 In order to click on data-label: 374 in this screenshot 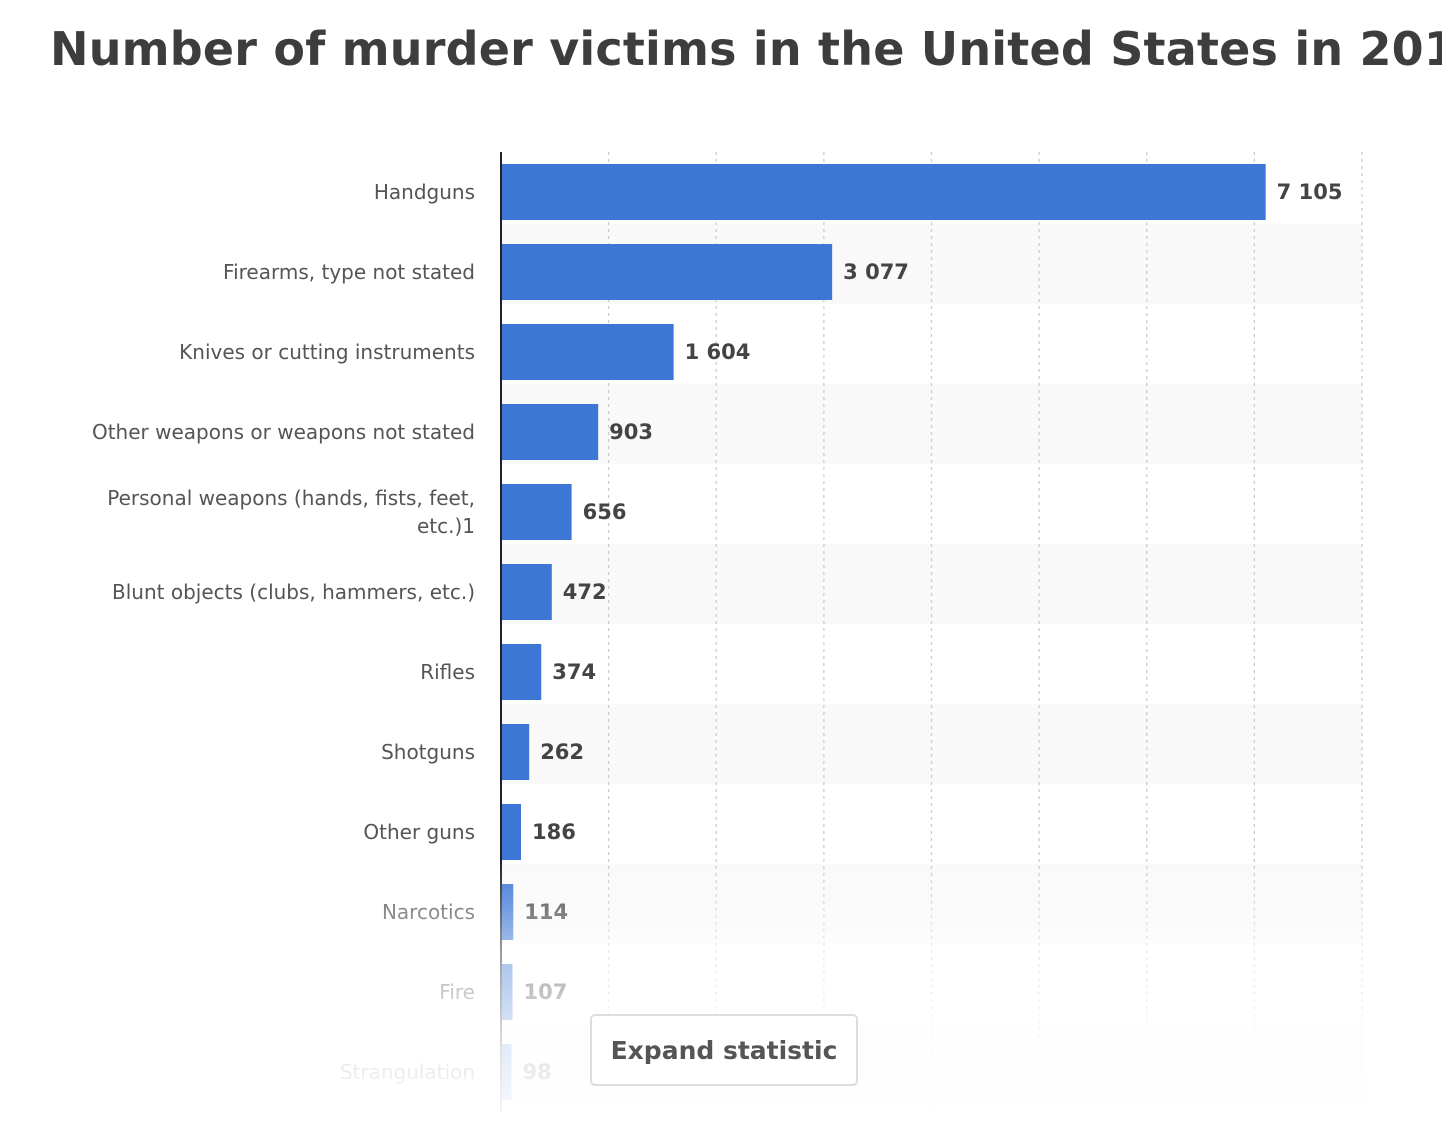, I will do `click(574, 672)`.